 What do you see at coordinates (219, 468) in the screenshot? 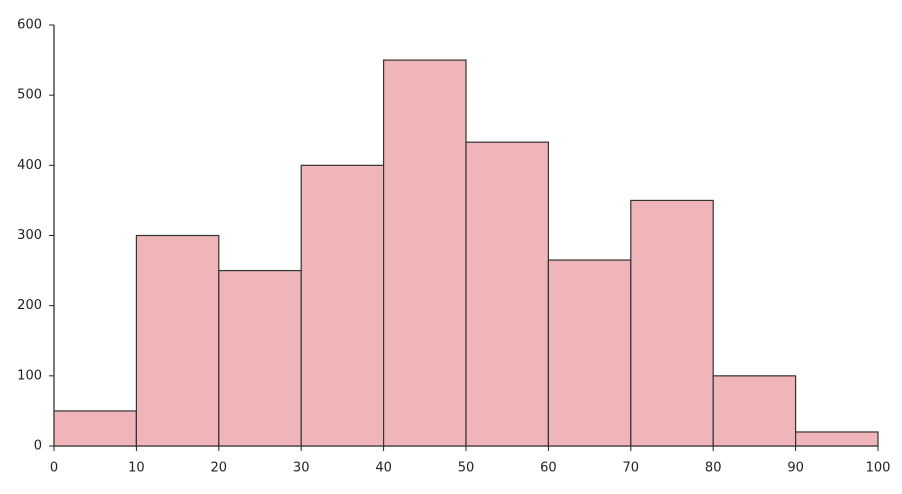
I see `x-tick-label: 20` at bounding box center [219, 468].